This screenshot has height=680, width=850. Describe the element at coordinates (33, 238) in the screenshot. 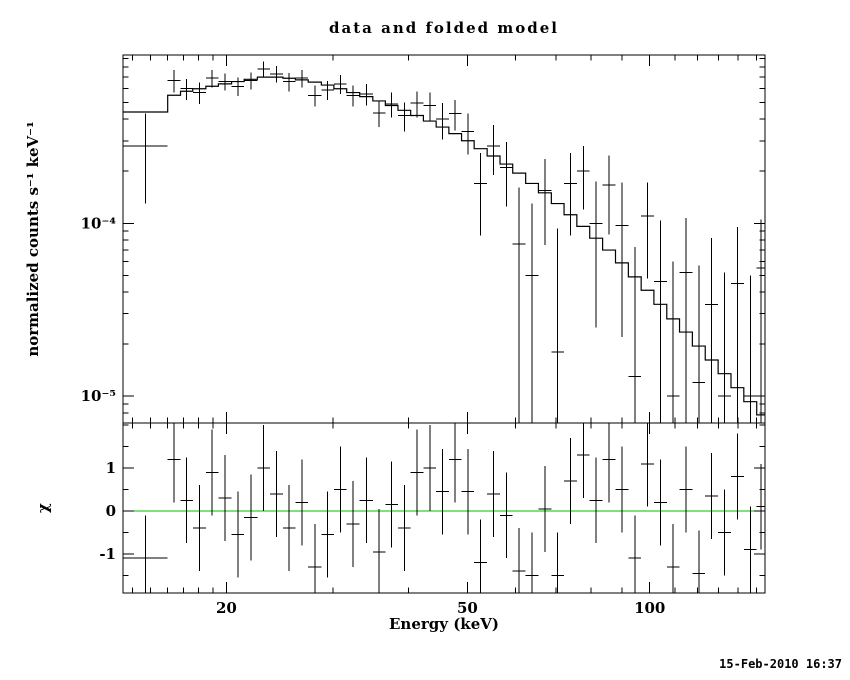

I see `y-axis-label-top: normalized counts s⁻¹ keV⁻¹` at that location.